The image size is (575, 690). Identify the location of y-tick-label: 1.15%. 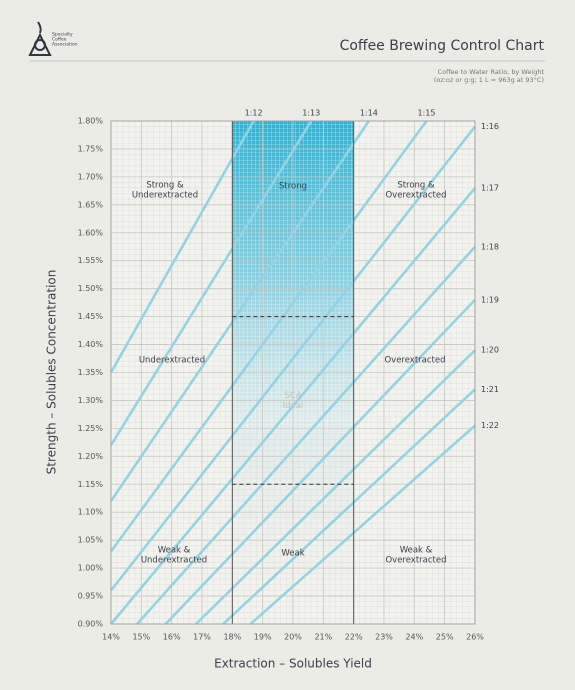
(91, 484).